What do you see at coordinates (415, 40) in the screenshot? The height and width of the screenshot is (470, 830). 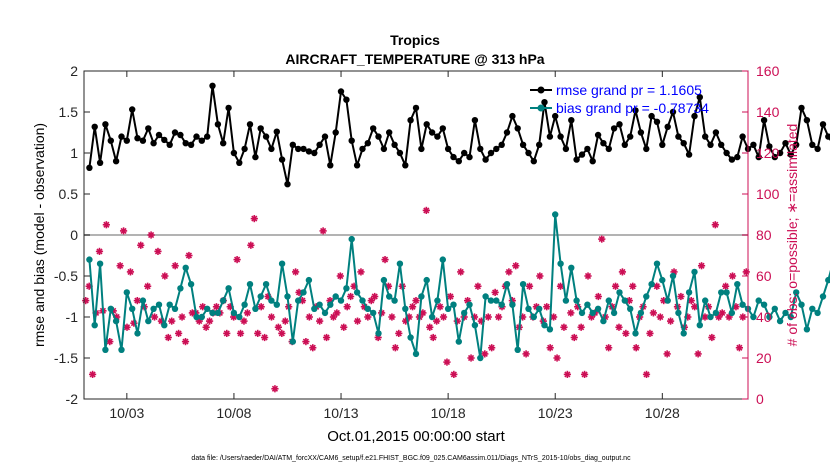 I see `chart-title: Tropics` at bounding box center [415, 40].